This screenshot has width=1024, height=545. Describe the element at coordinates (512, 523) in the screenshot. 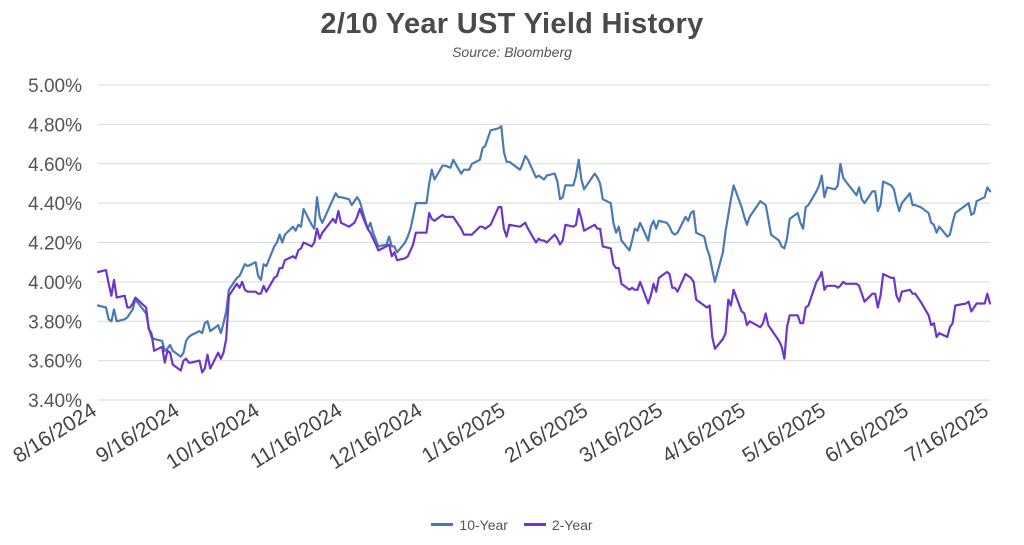

I see `legend: 10-Year 2-Year` at that location.